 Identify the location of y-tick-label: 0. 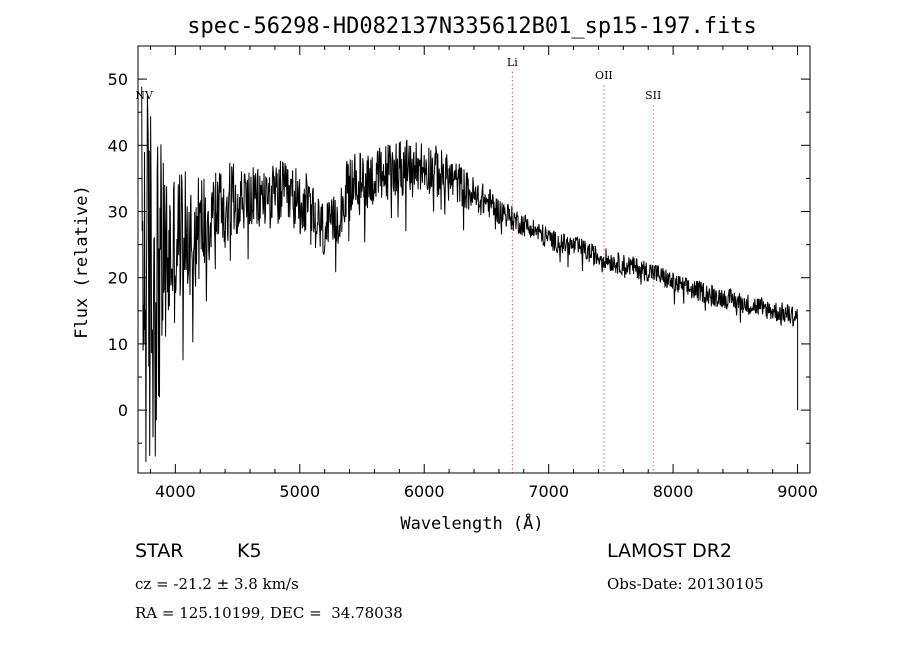
(123, 410).